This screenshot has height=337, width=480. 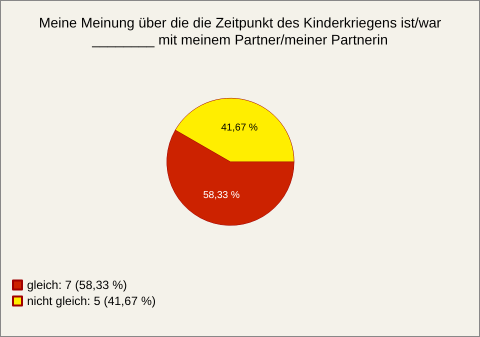 What do you see at coordinates (239, 128) in the screenshot?
I see `data-label: 41,67 %` at bounding box center [239, 128].